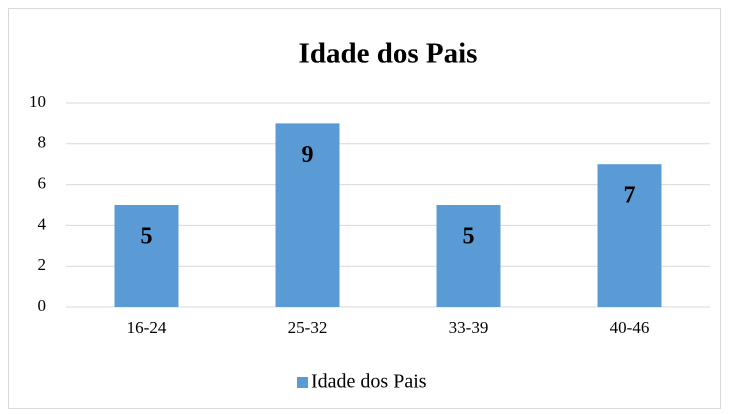  Describe the element at coordinates (369, 382) in the screenshot. I see `legend-label: Idade dos Pais` at that location.